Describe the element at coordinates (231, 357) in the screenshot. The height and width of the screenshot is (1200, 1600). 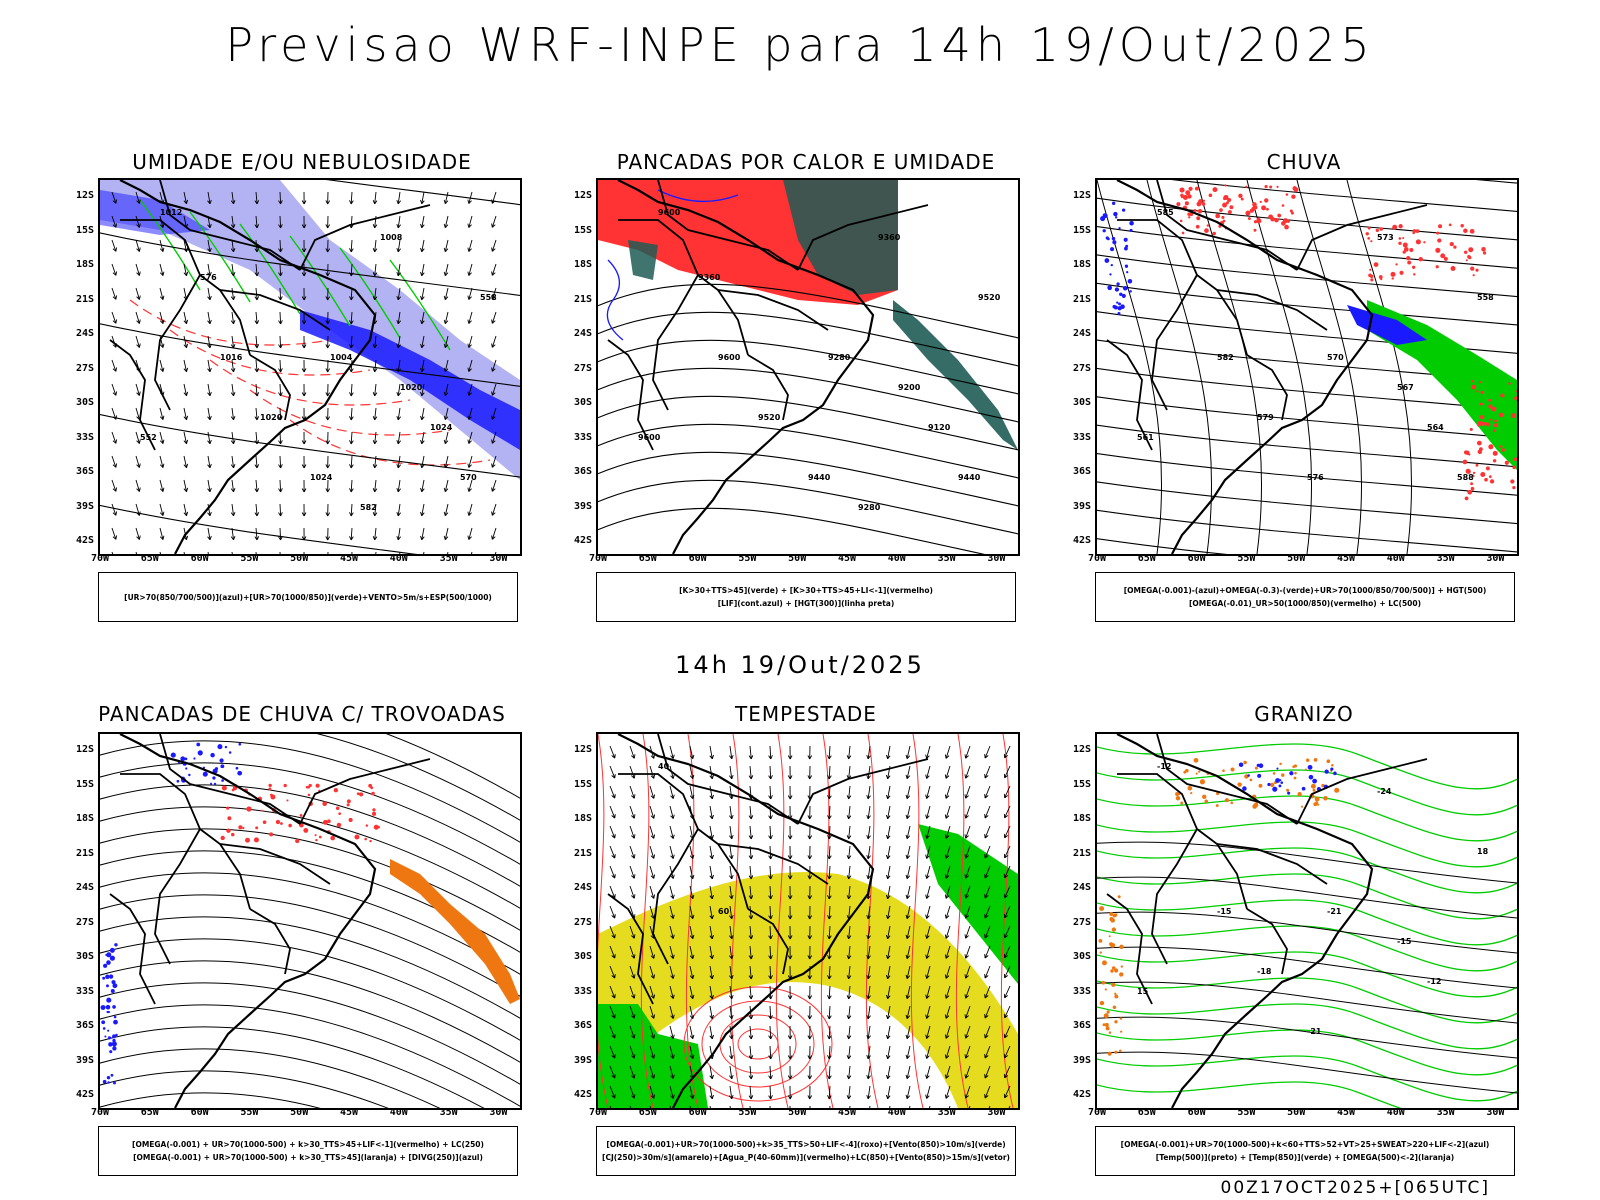
I see `contour-label: 1016` at that location.